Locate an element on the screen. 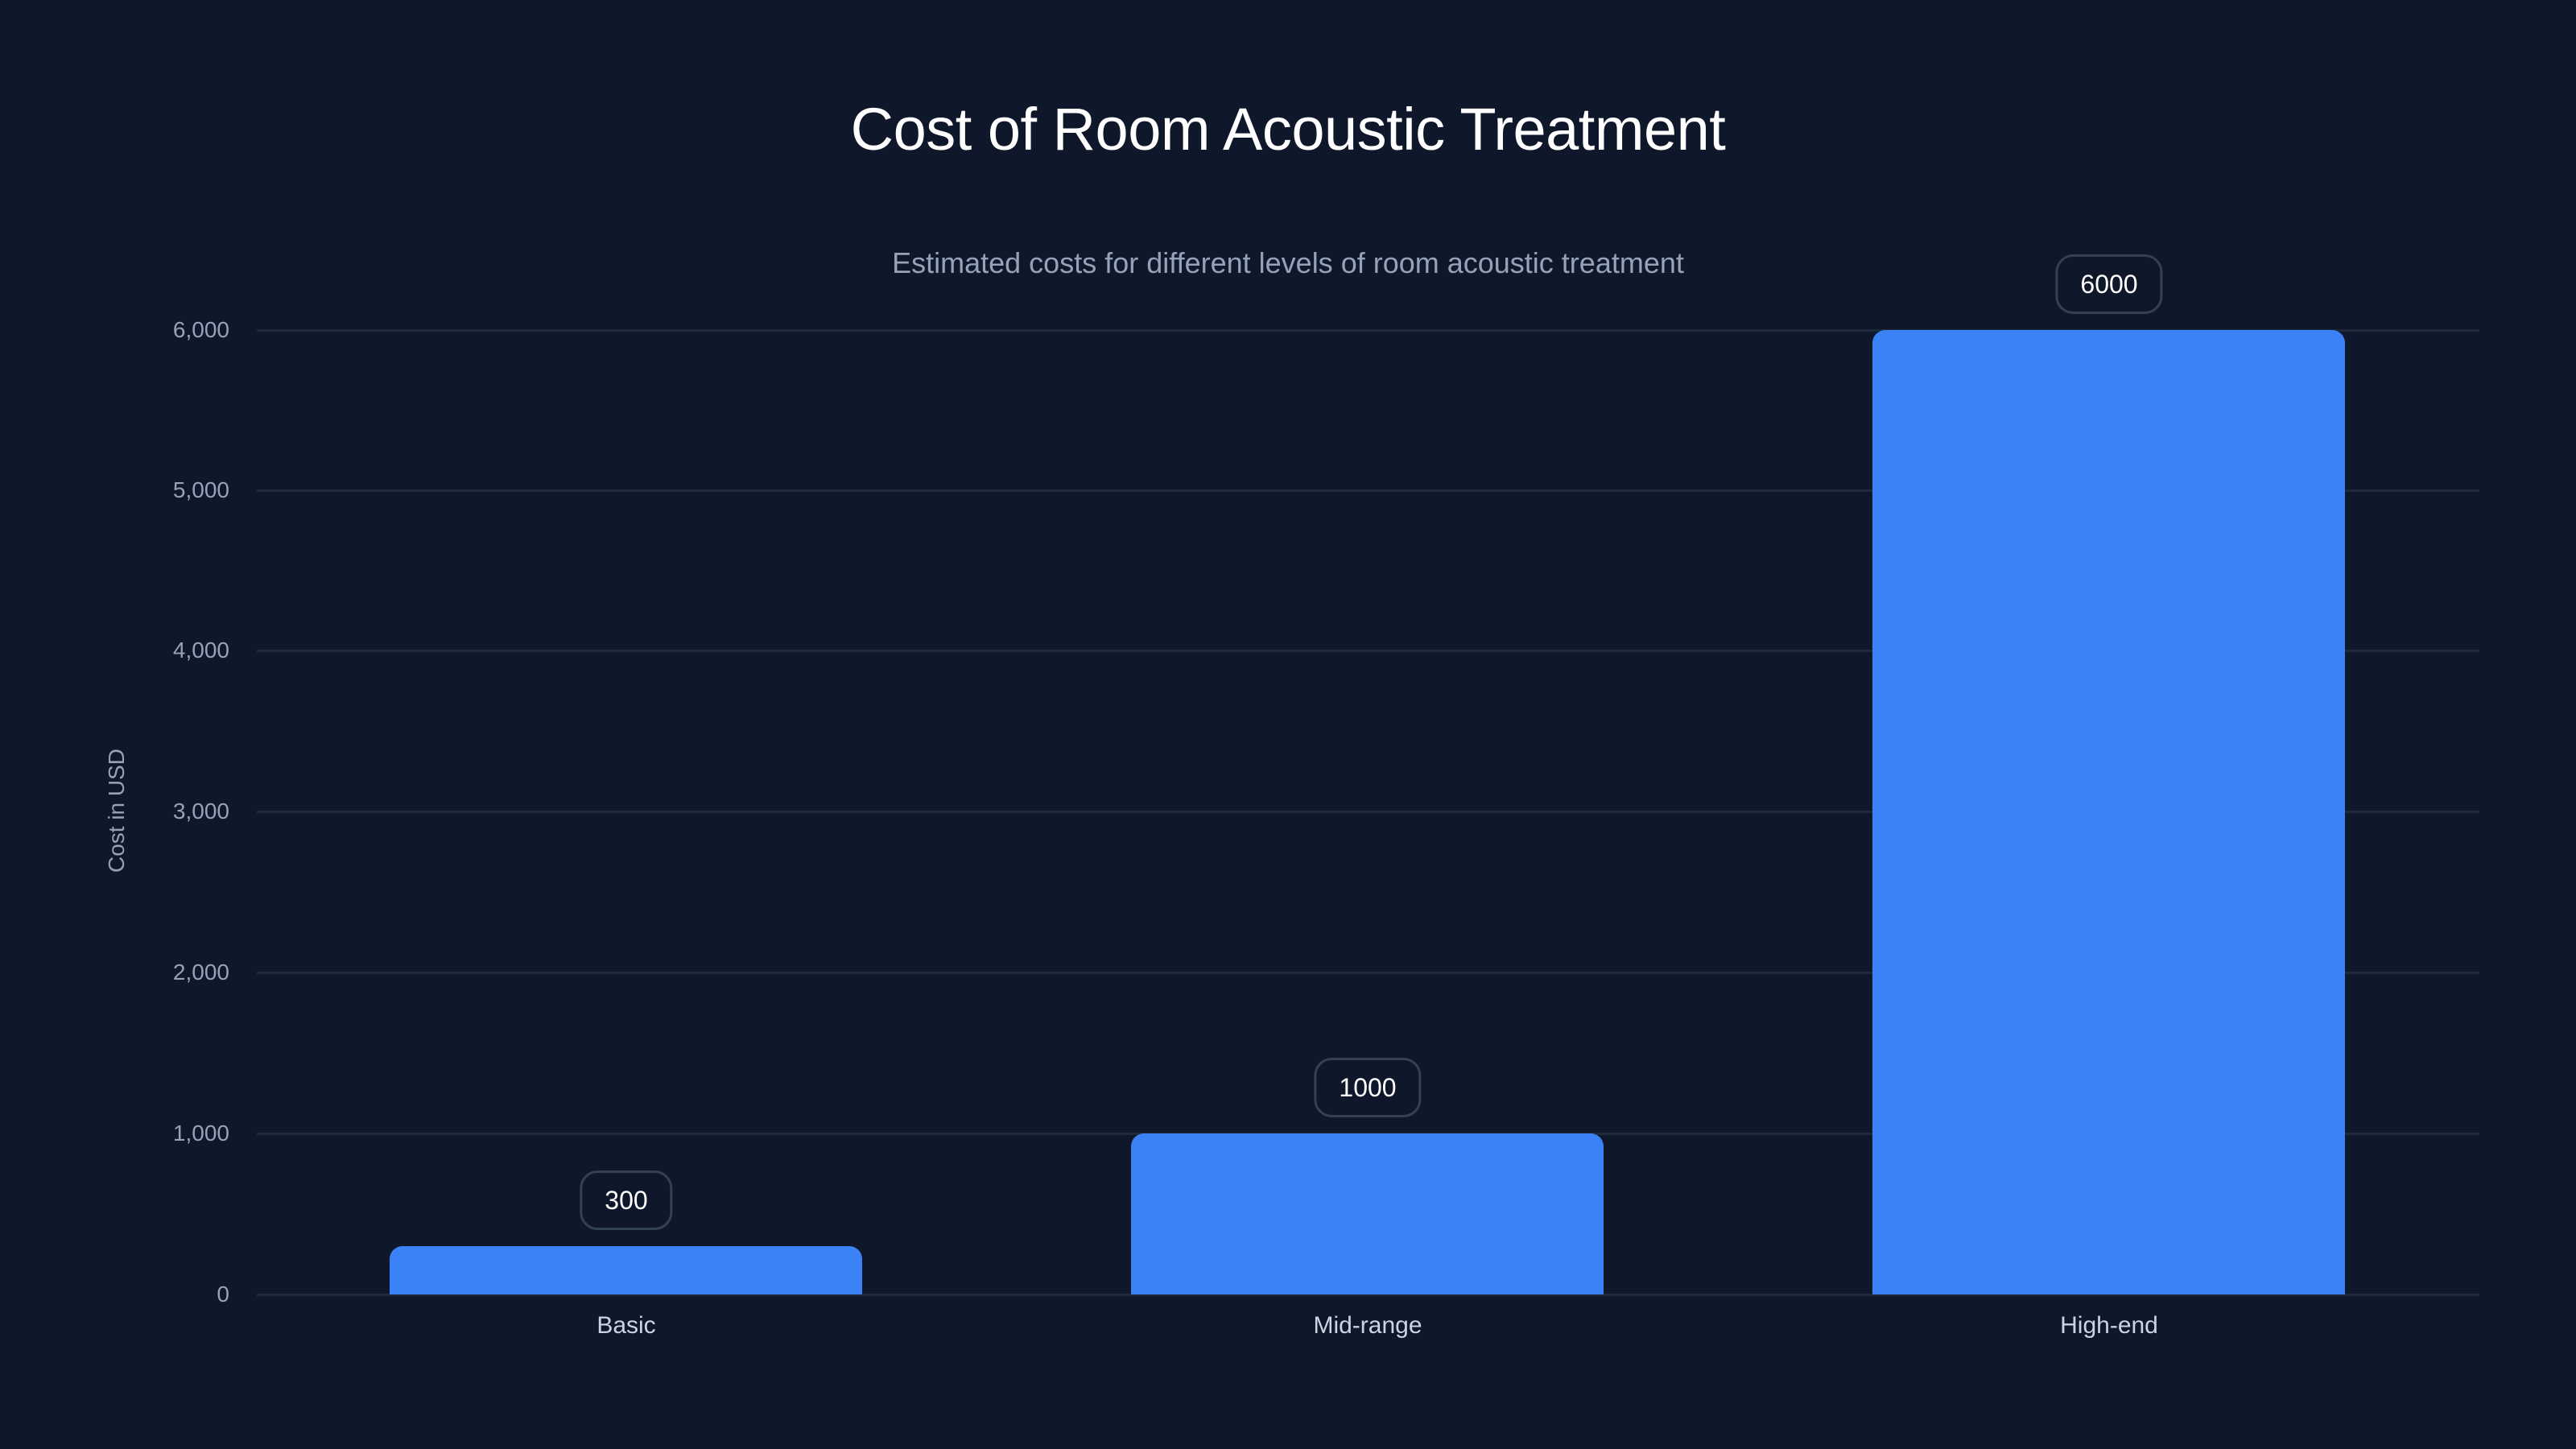 Image resolution: width=2576 pixels, height=1449 pixels. value-label-high-end: 6000 is located at coordinates (2109, 284).